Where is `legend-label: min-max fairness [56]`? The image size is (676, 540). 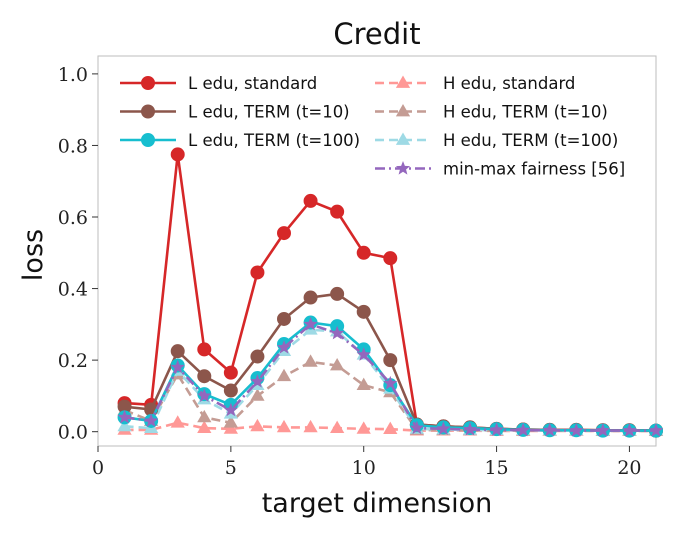 legend-label: min-max fairness [56] is located at coordinates (534, 169).